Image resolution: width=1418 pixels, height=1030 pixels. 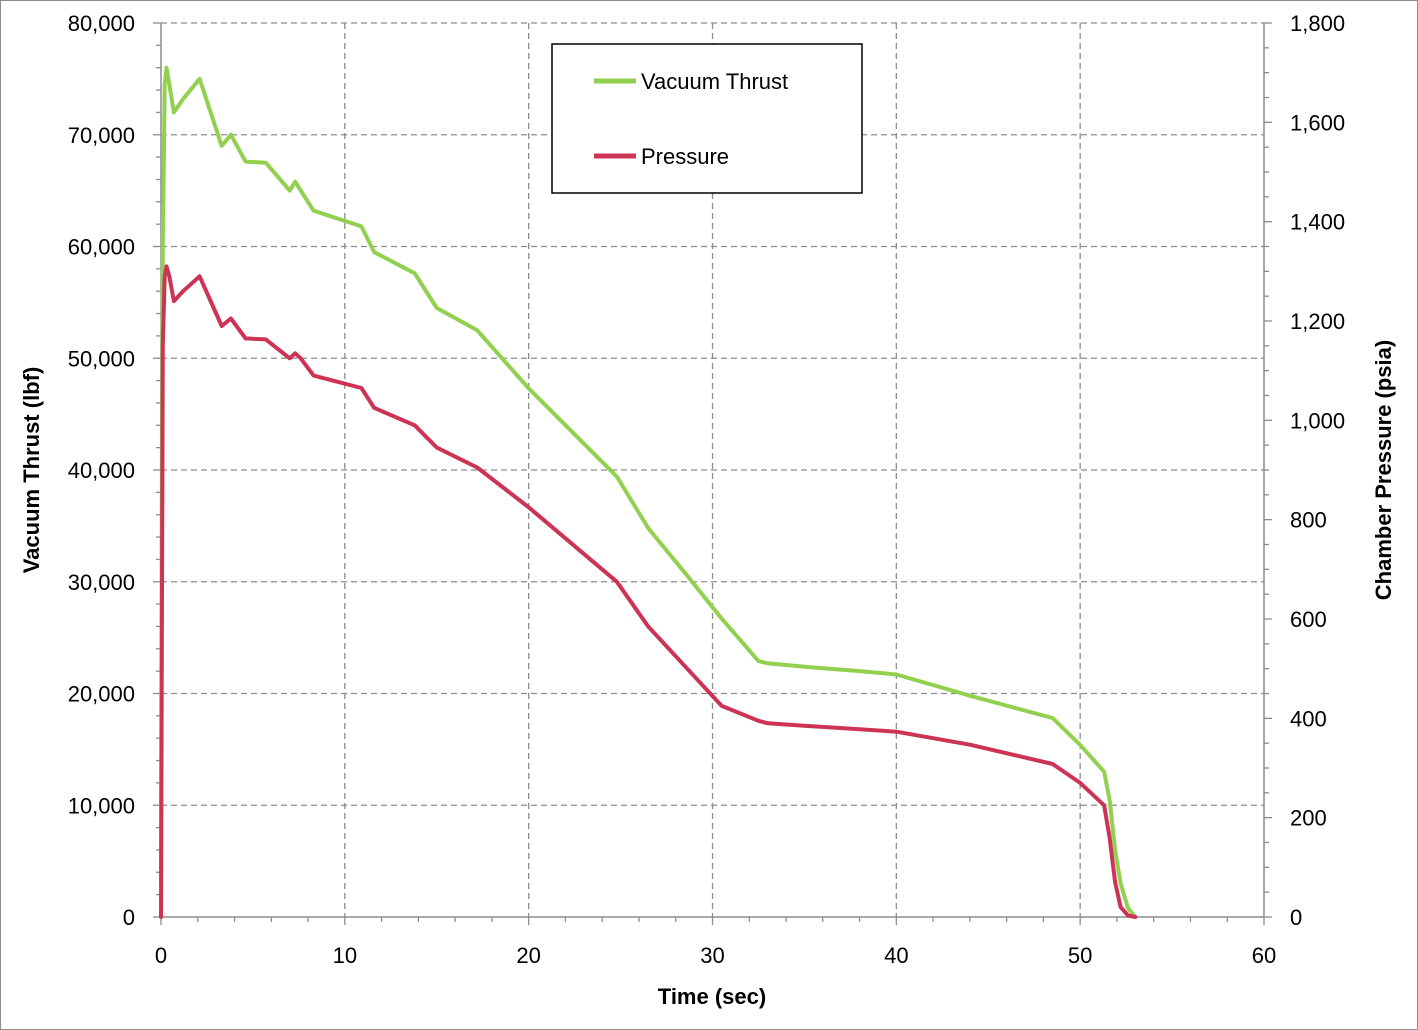 What do you see at coordinates (1317, 321) in the screenshot?
I see `y2-tick-label: 1,200` at bounding box center [1317, 321].